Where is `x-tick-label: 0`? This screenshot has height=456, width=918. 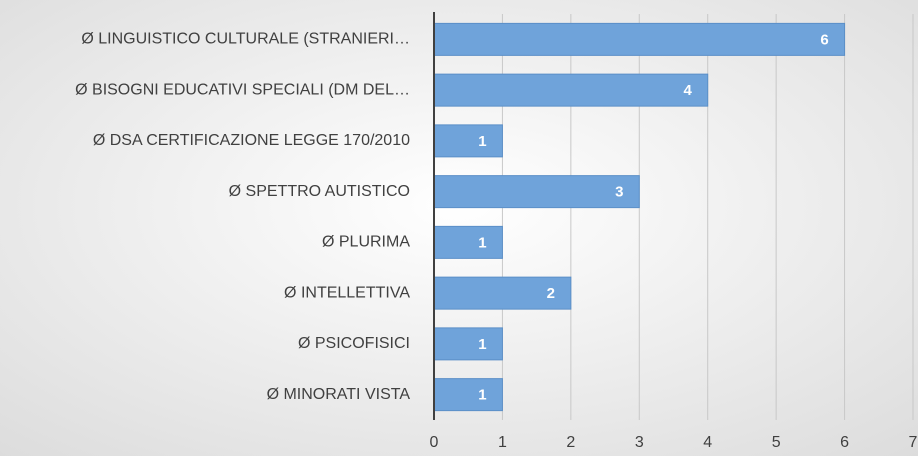 x-tick-label: 0 is located at coordinates (434, 442).